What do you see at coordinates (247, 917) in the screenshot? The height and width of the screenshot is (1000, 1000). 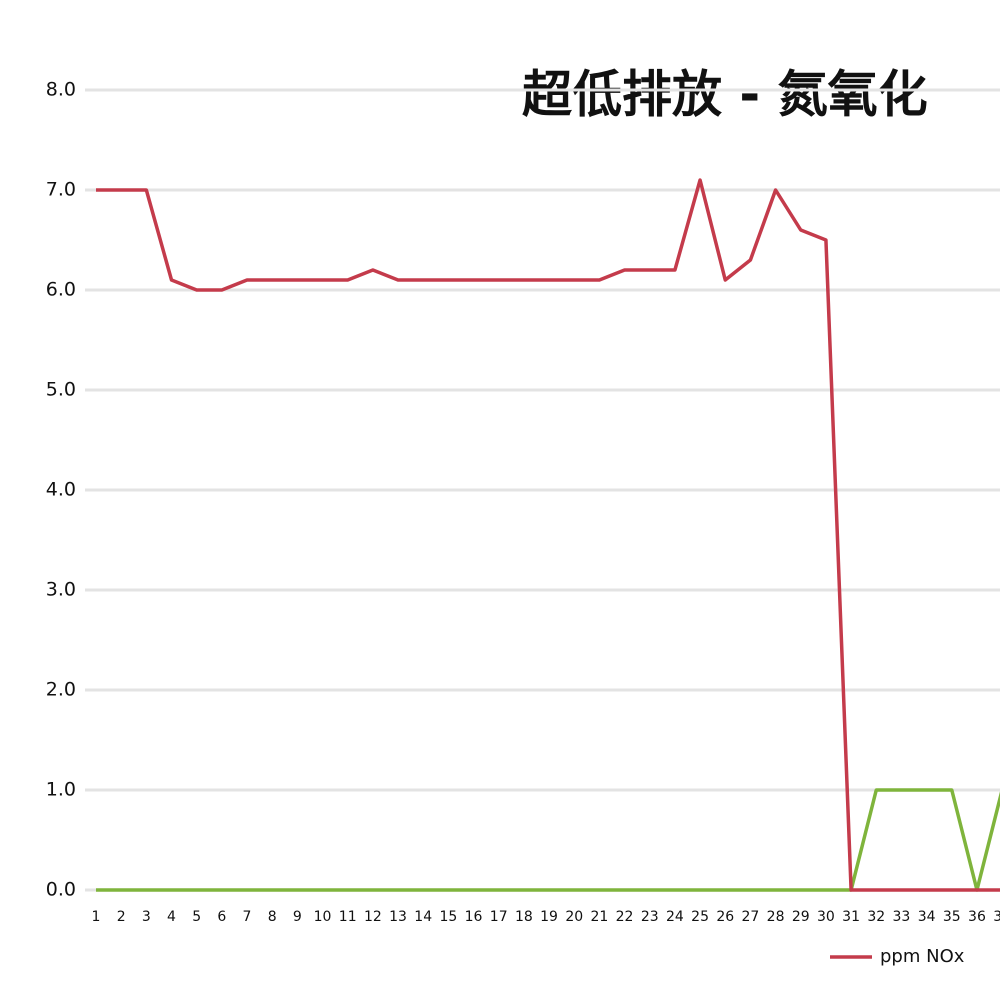 I see `x-tick-label: 7` at bounding box center [247, 917].